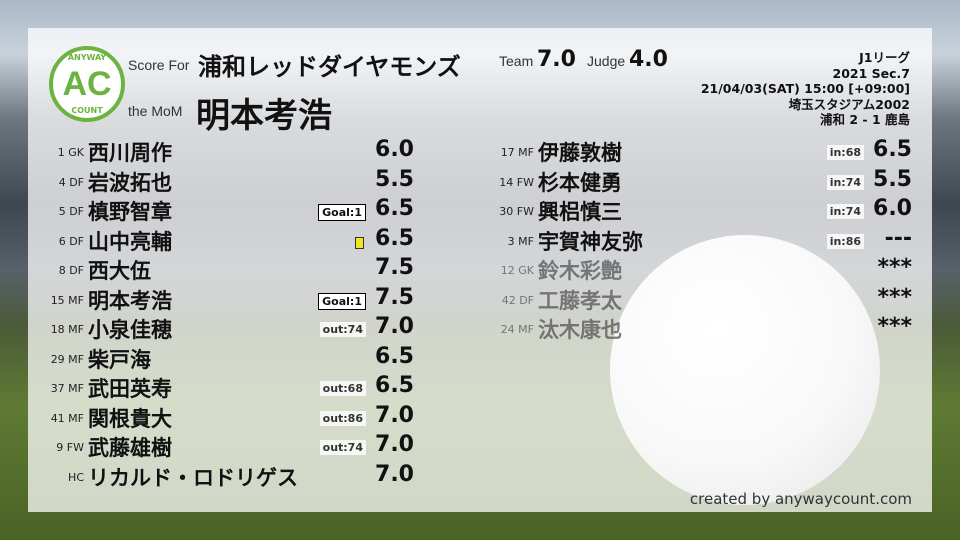 Image resolution: width=960 pixels, height=540 pixels. Describe the element at coordinates (849, 104) in the screenshot. I see `stadium: 埼玉スタジアム2002` at that location.